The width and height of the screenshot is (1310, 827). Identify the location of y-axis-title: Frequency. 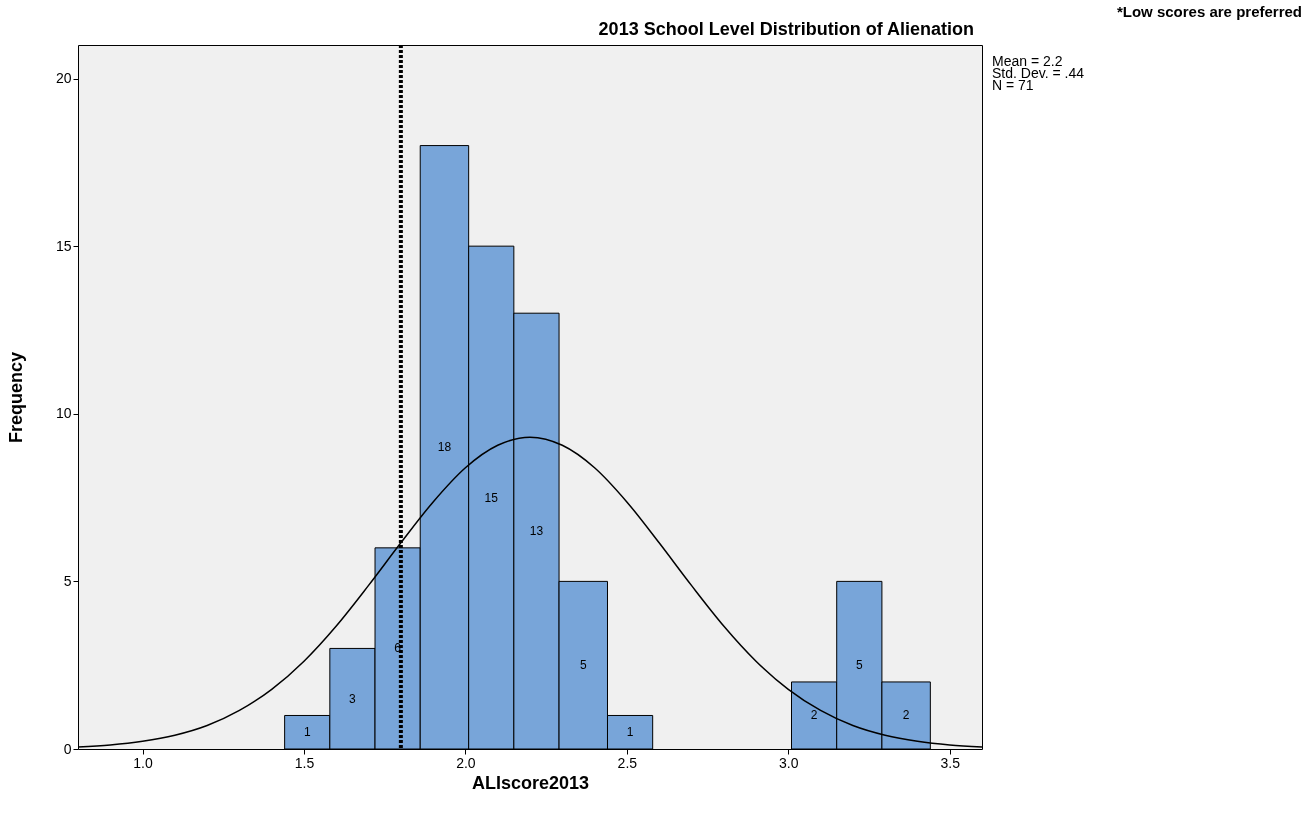
(15, 397).